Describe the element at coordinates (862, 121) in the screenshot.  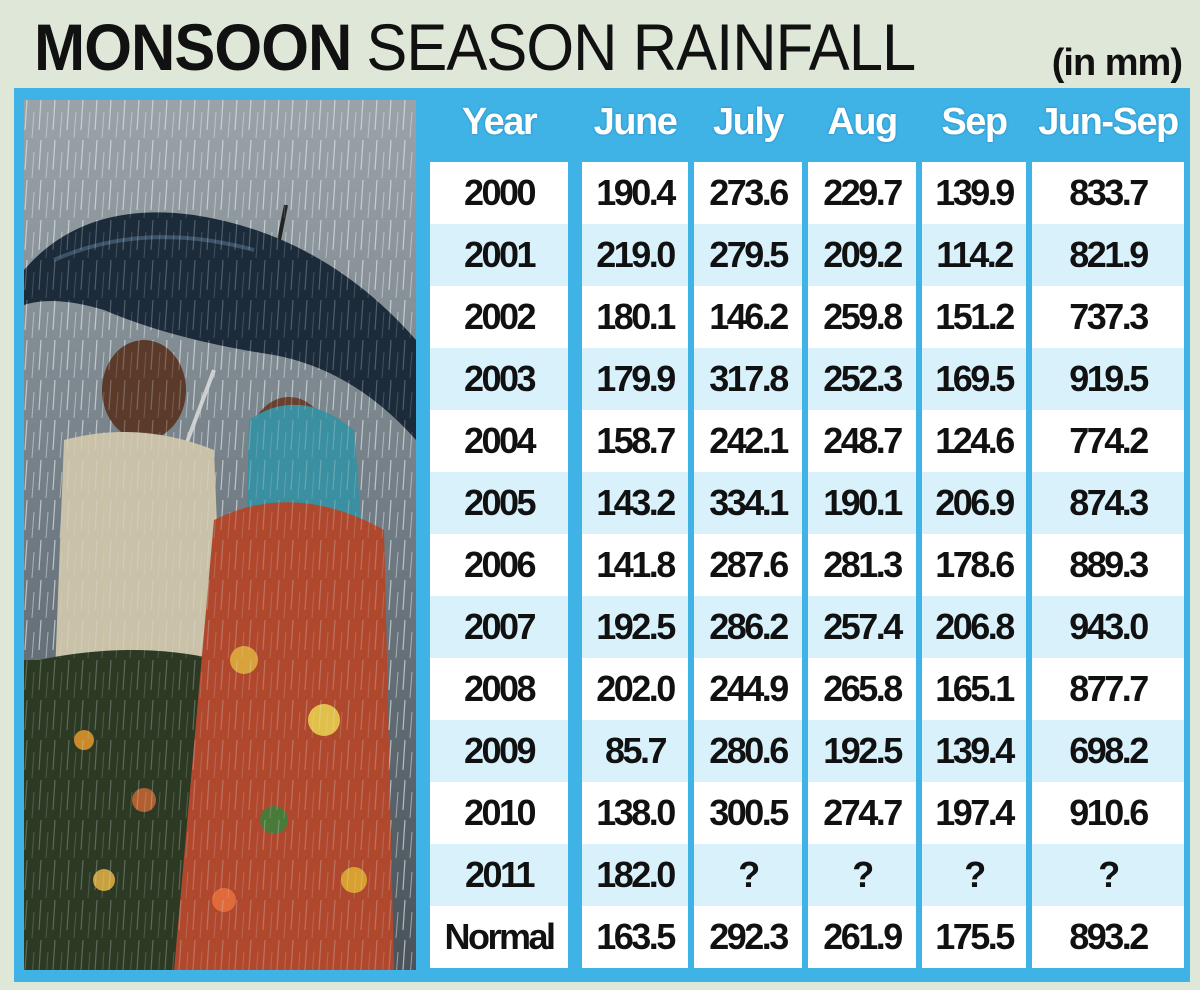
I see `col-header-aug: Aug` at that location.